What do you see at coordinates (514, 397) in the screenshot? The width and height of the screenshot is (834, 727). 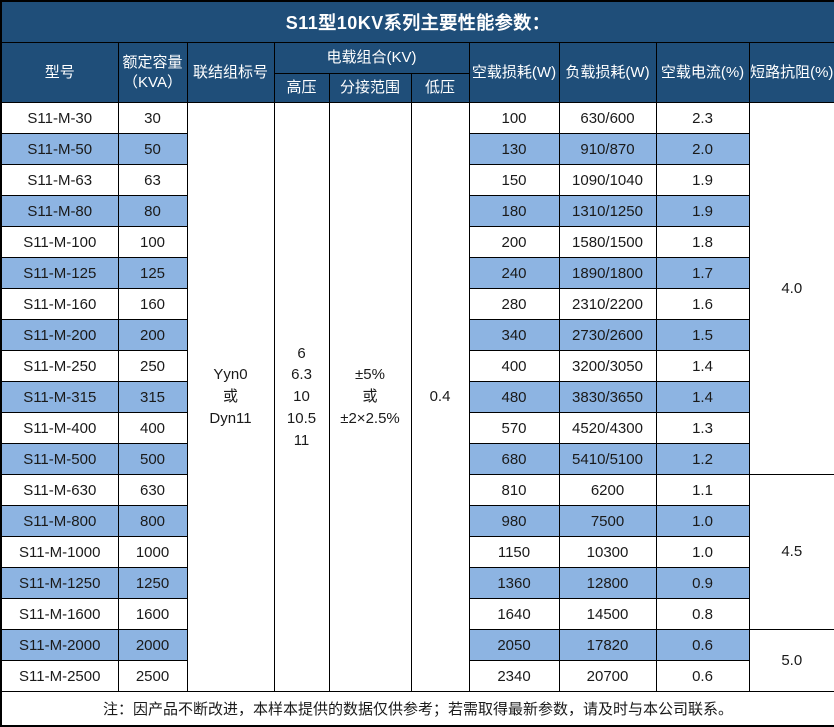 I see `no-load-loss-cell: 480` at bounding box center [514, 397].